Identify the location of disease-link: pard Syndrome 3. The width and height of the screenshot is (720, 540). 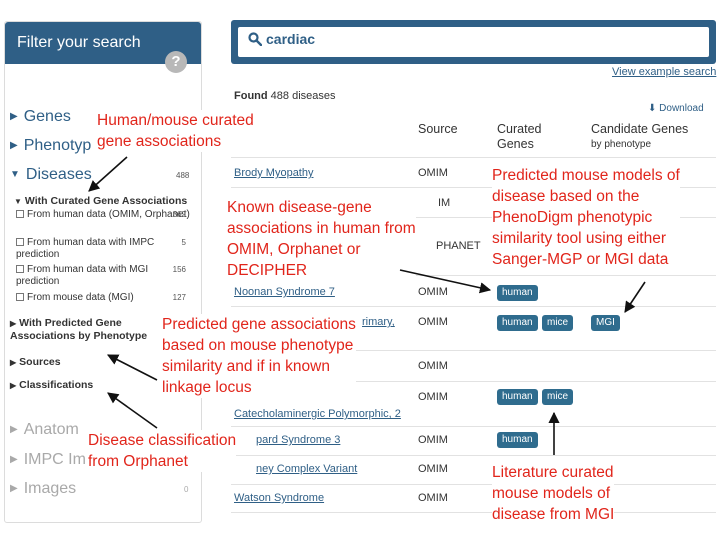
(298, 440).